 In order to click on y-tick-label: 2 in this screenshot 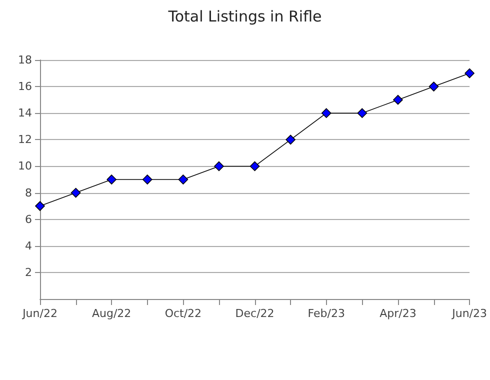, I will do `click(28, 272)`.